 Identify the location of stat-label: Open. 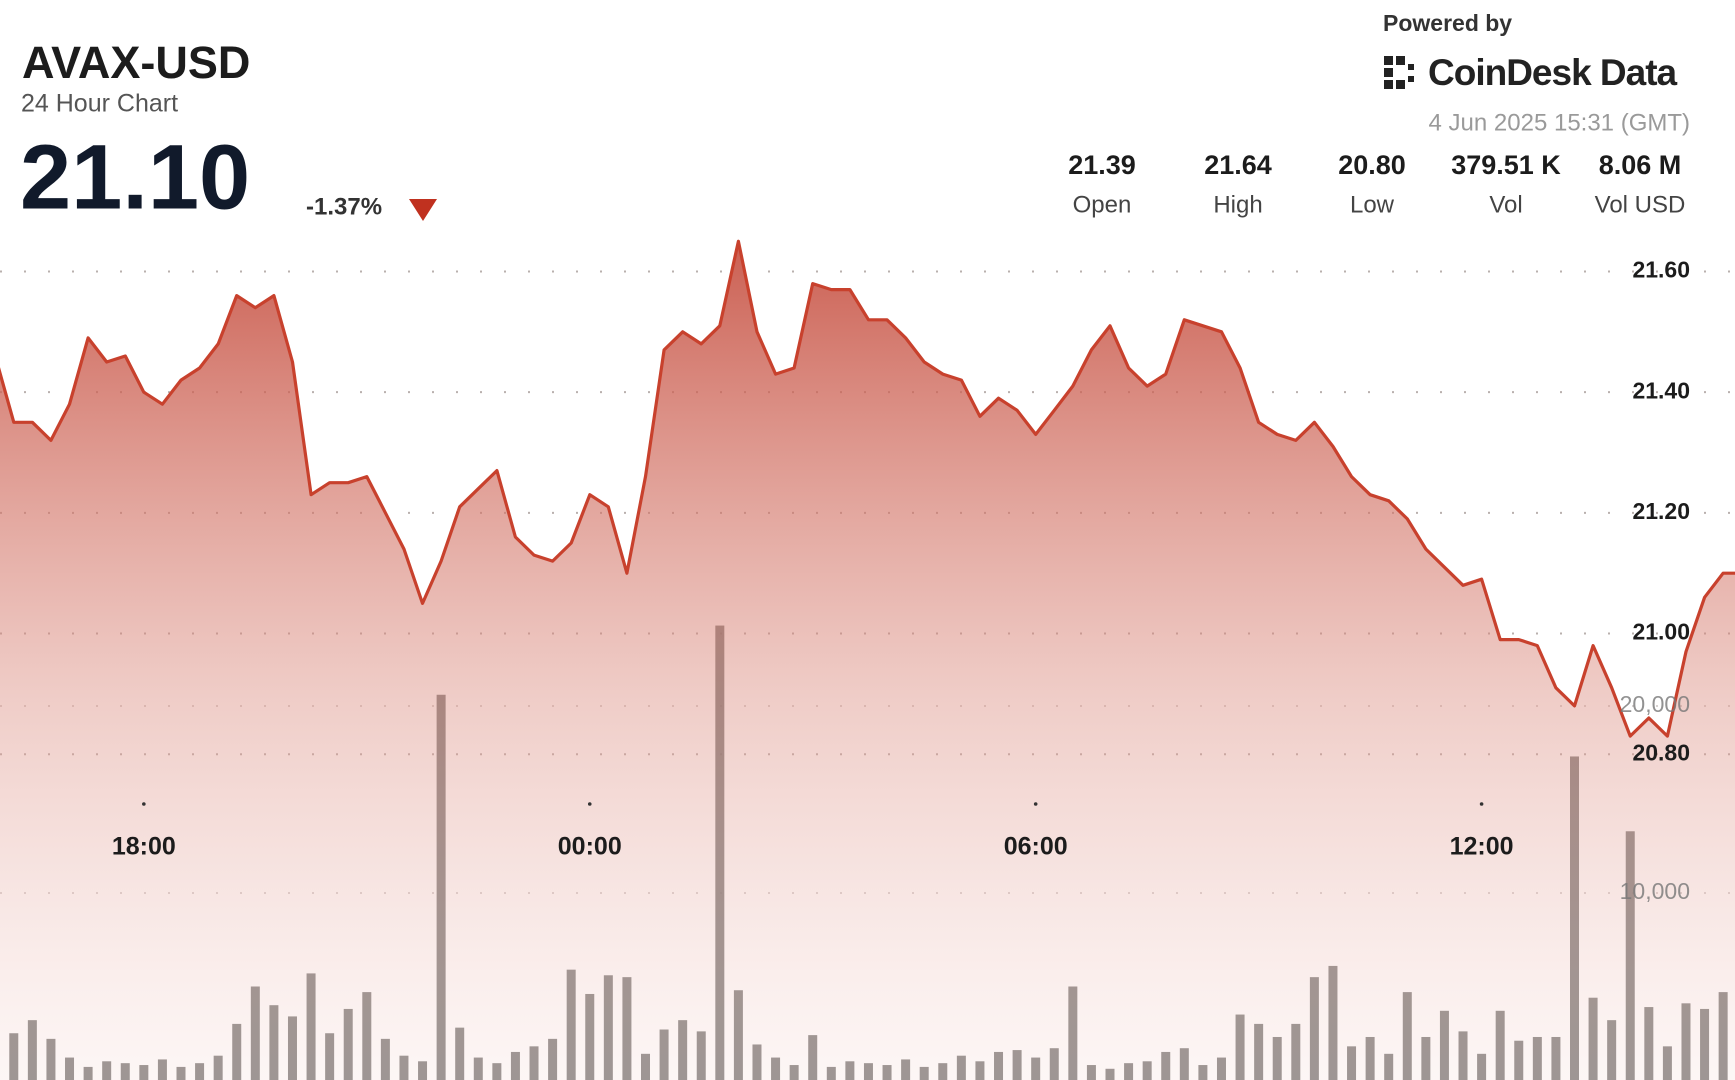
(1102, 204).